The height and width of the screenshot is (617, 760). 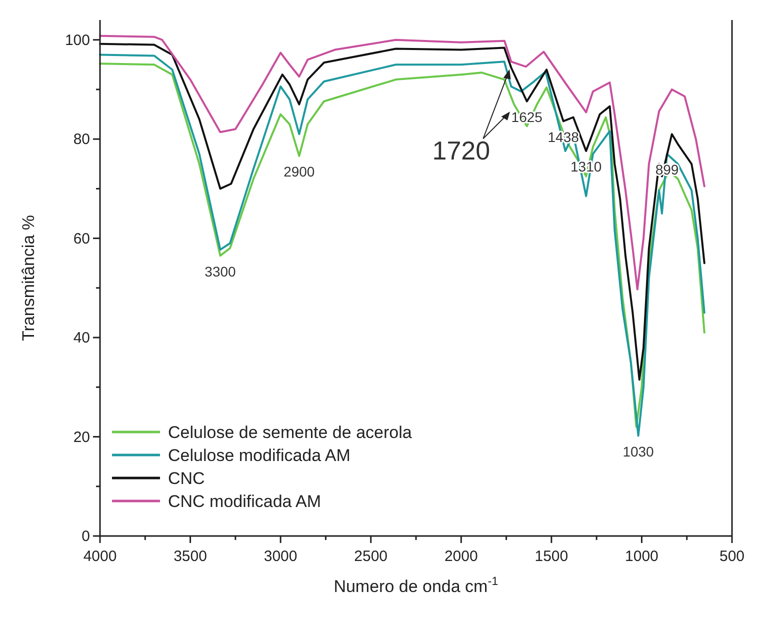 What do you see at coordinates (81, 338) in the screenshot?
I see `y-tick-label: 40` at bounding box center [81, 338].